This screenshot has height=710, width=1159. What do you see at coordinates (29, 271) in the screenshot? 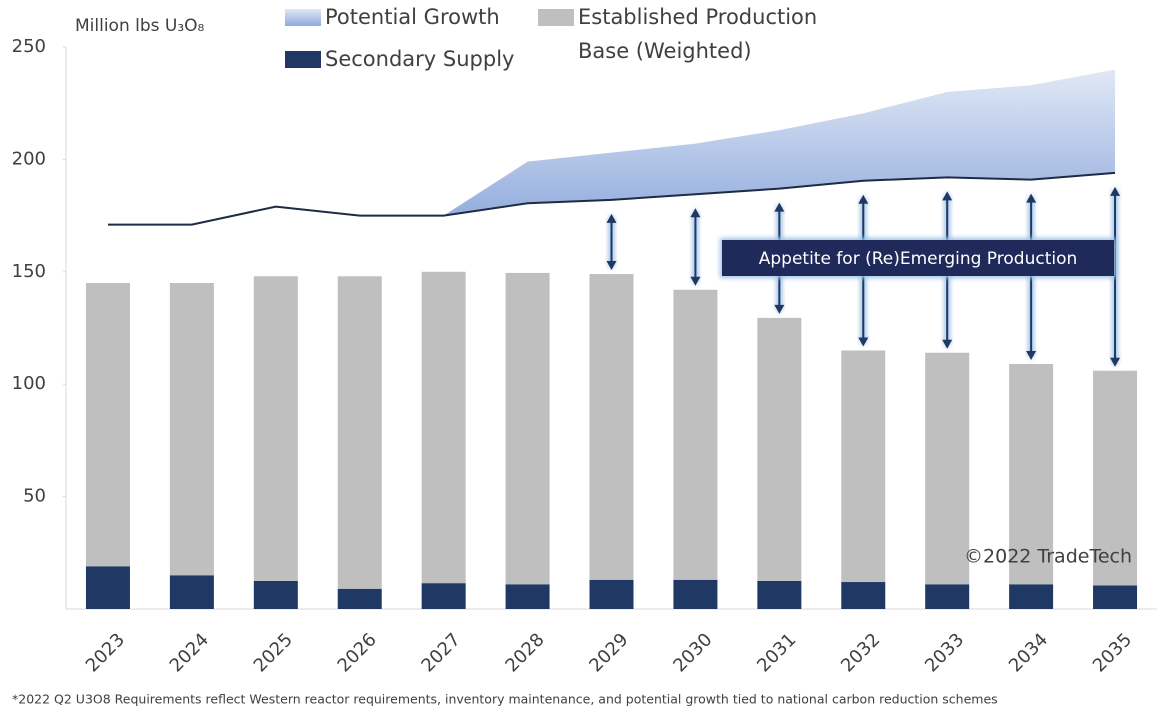
I see `y-tick-label: 150` at bounding box center [29, 271].